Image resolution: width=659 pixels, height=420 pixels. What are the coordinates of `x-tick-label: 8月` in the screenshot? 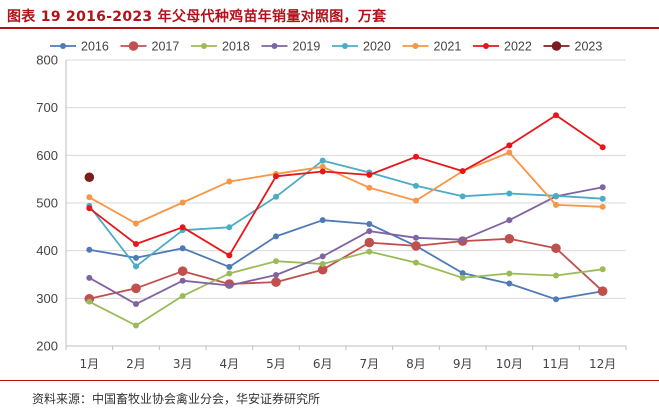 It's located at (416, 364).